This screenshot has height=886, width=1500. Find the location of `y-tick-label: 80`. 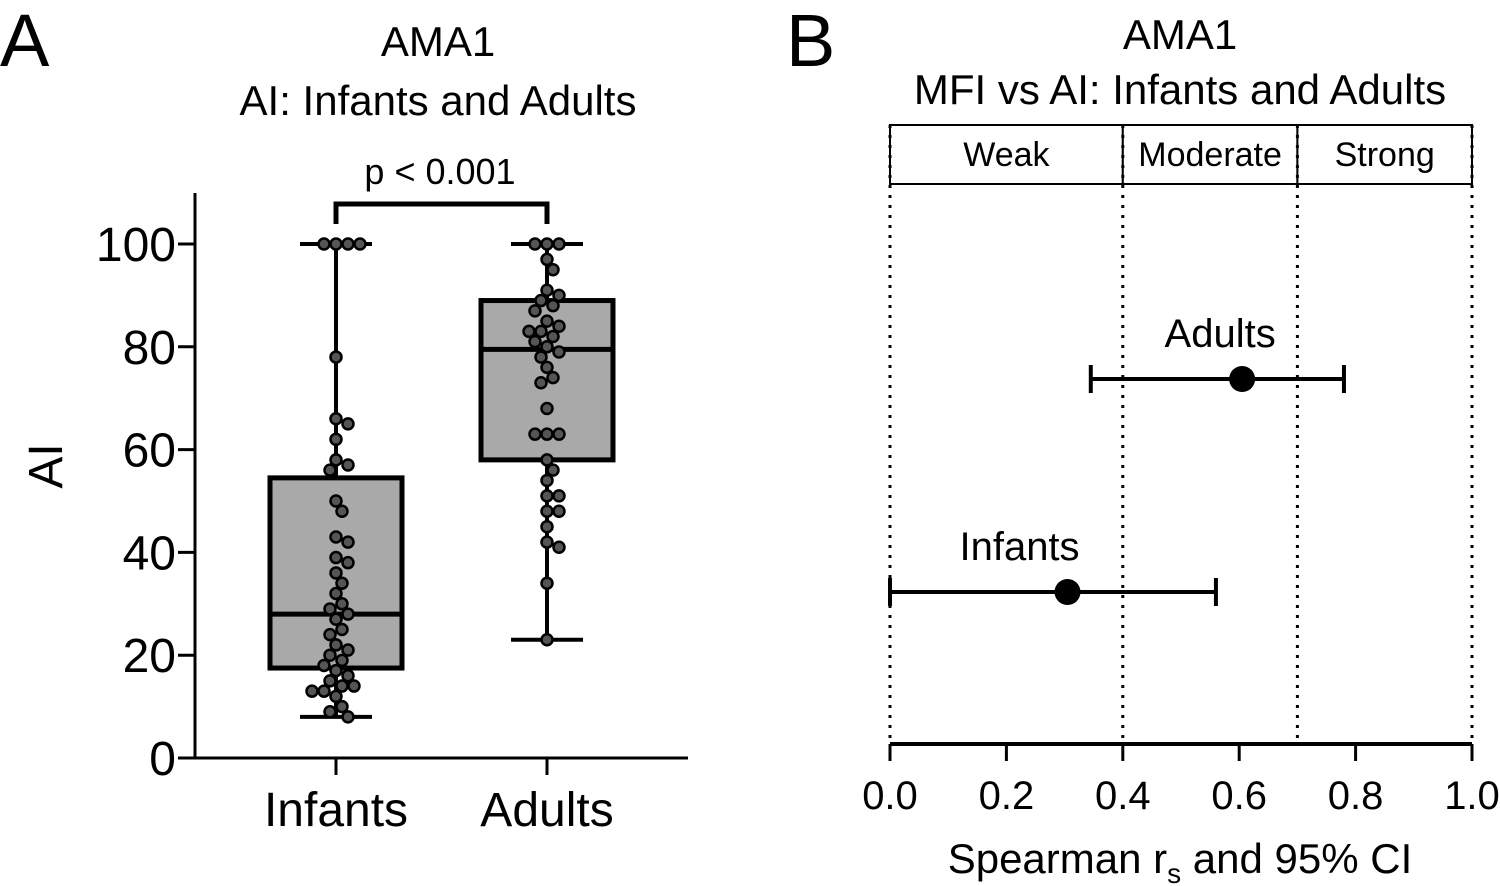

y-tick-label: 80 is located at coordinates (149, 348).